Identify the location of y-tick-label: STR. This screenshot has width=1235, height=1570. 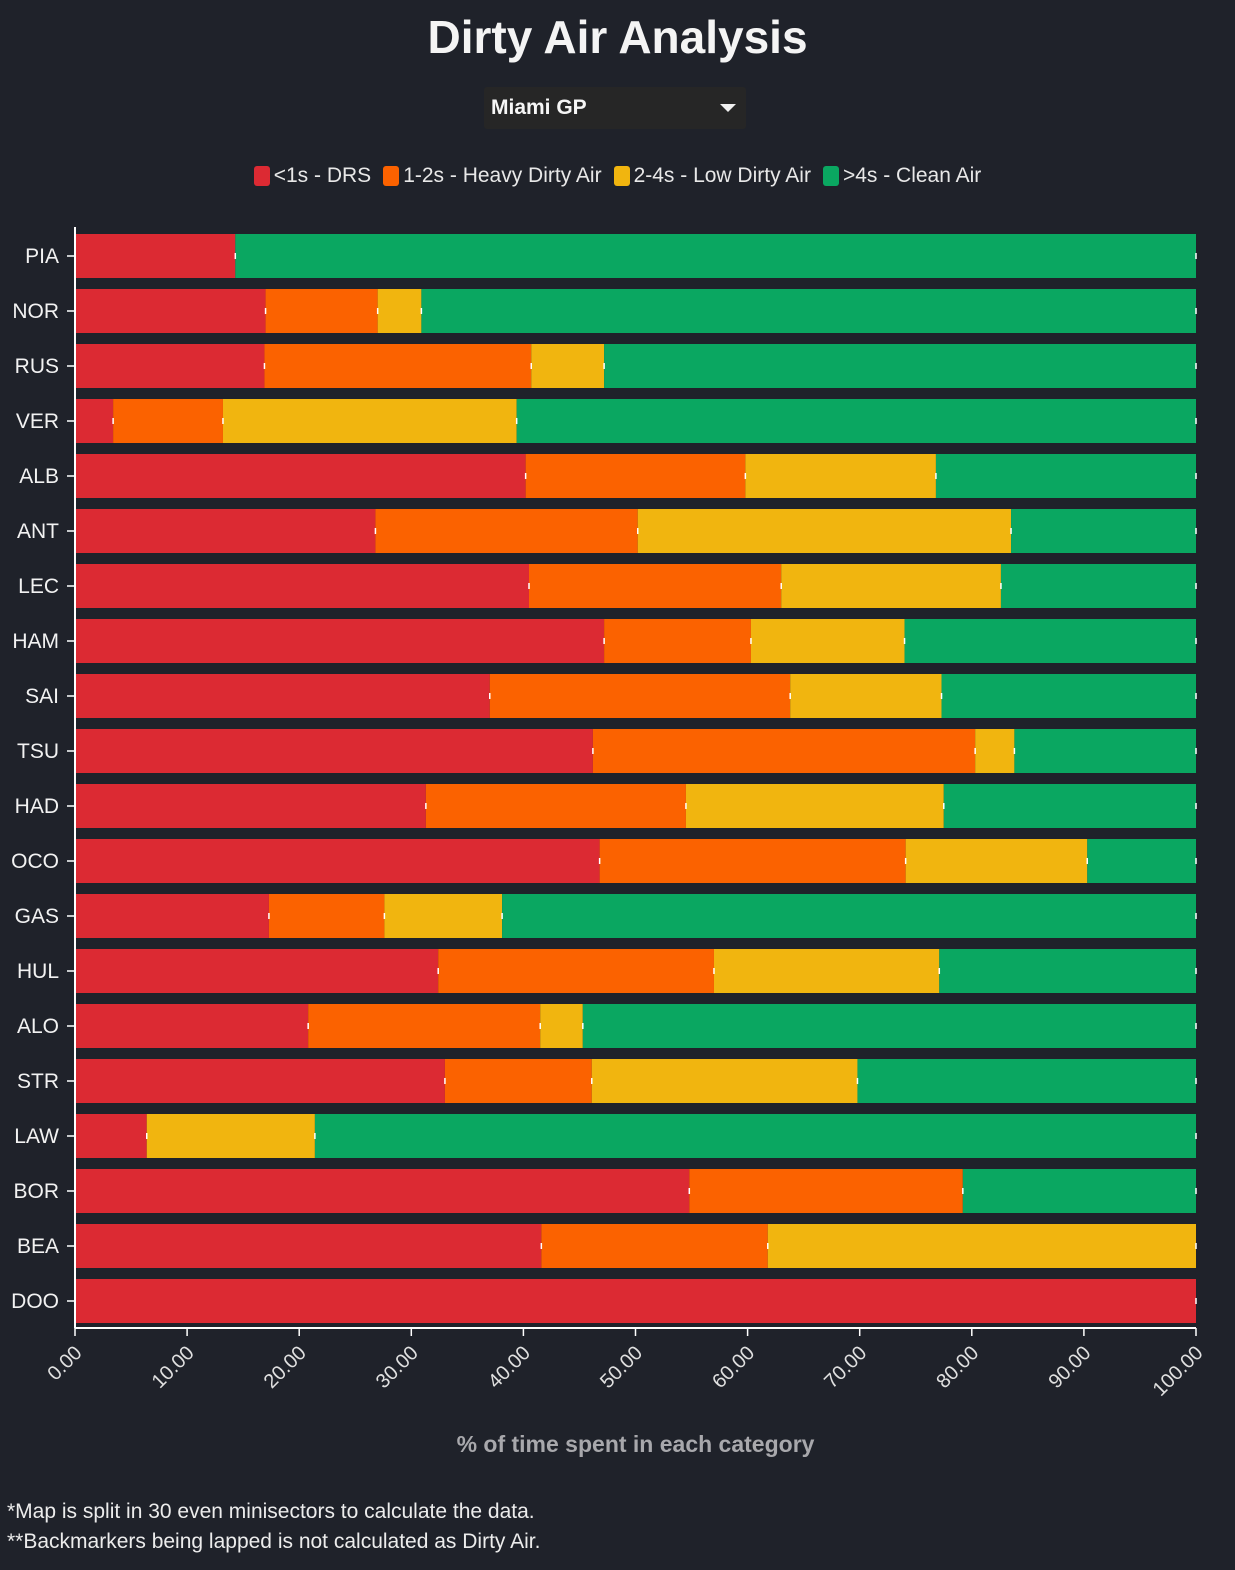
(38, 1081).